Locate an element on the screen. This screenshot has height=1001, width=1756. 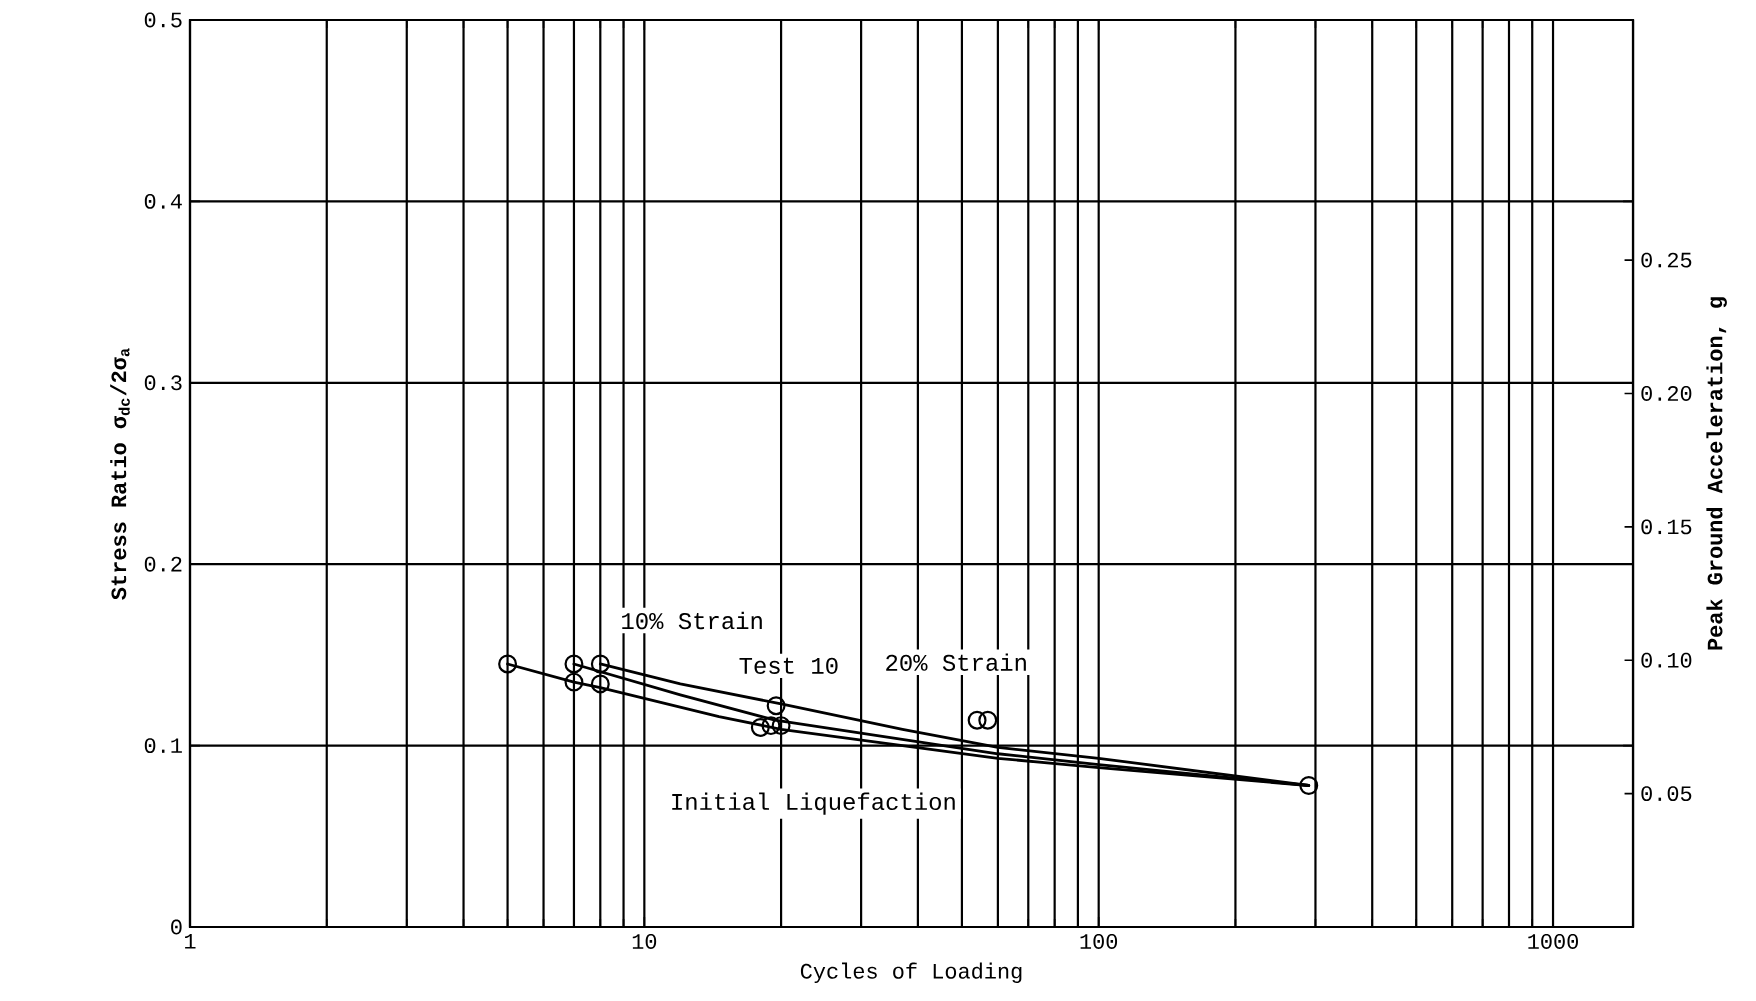
annotation: Test 10 is located at coordinates (788, 665).